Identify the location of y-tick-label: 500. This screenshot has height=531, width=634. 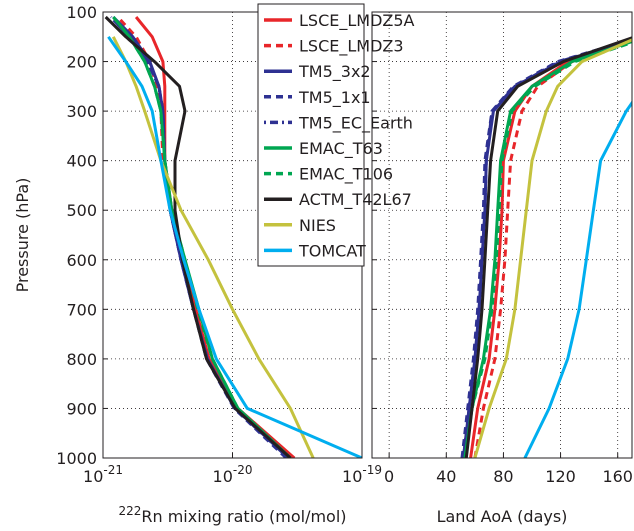
(81, 210).